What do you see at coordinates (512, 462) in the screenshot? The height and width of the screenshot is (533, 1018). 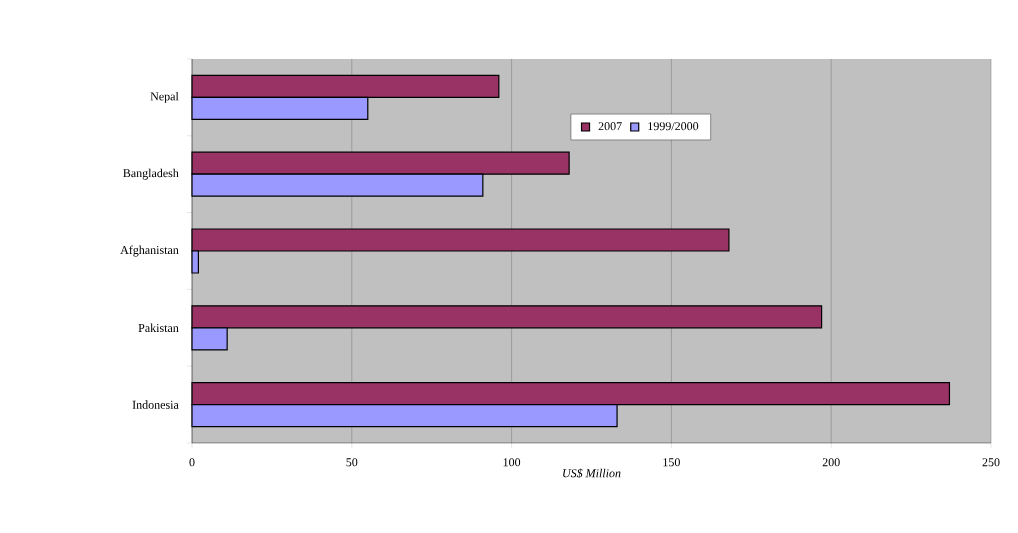 I see `x-tick-label: 100` at bounding box center [512, 462].